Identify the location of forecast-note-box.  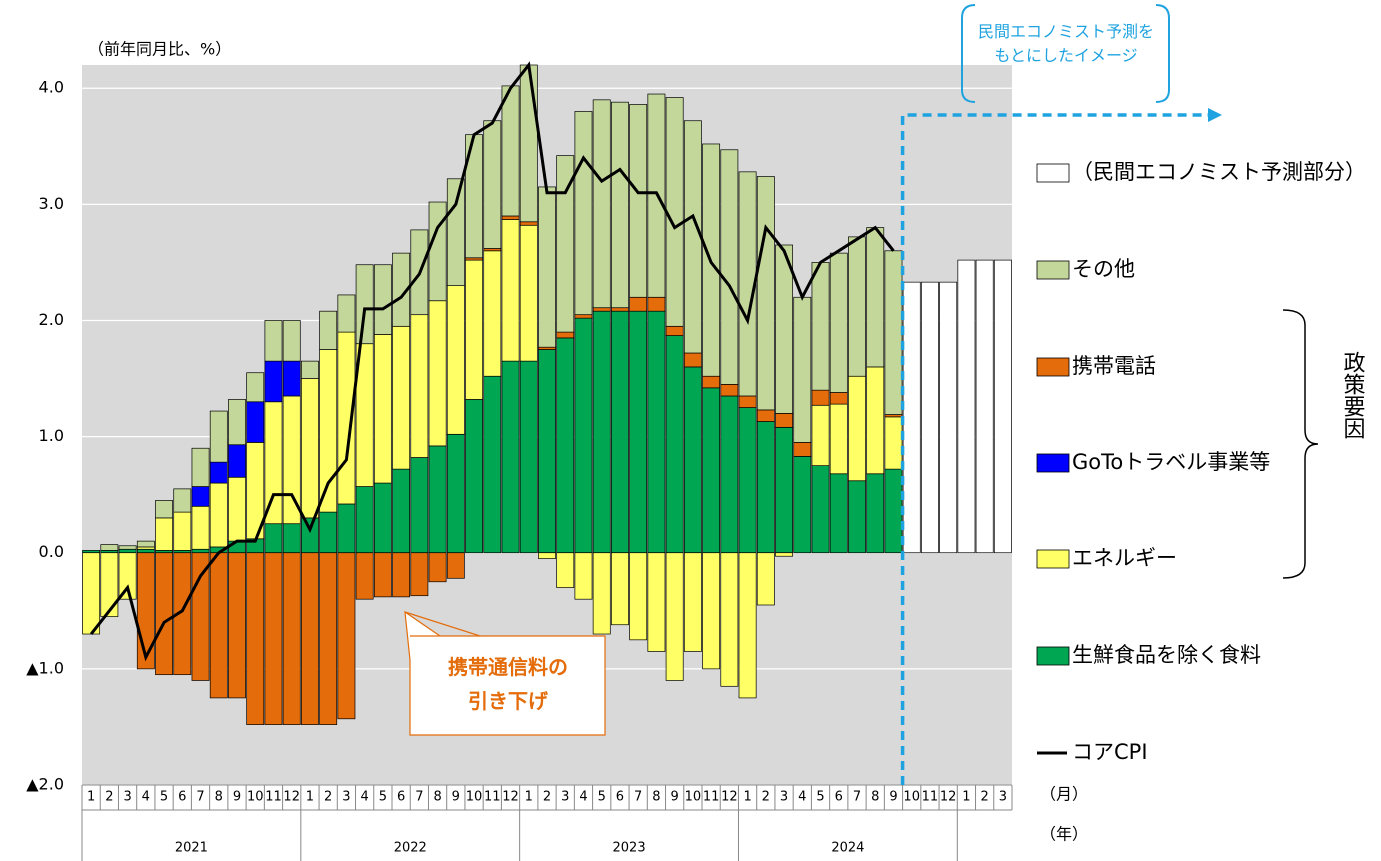
(1065, 53).